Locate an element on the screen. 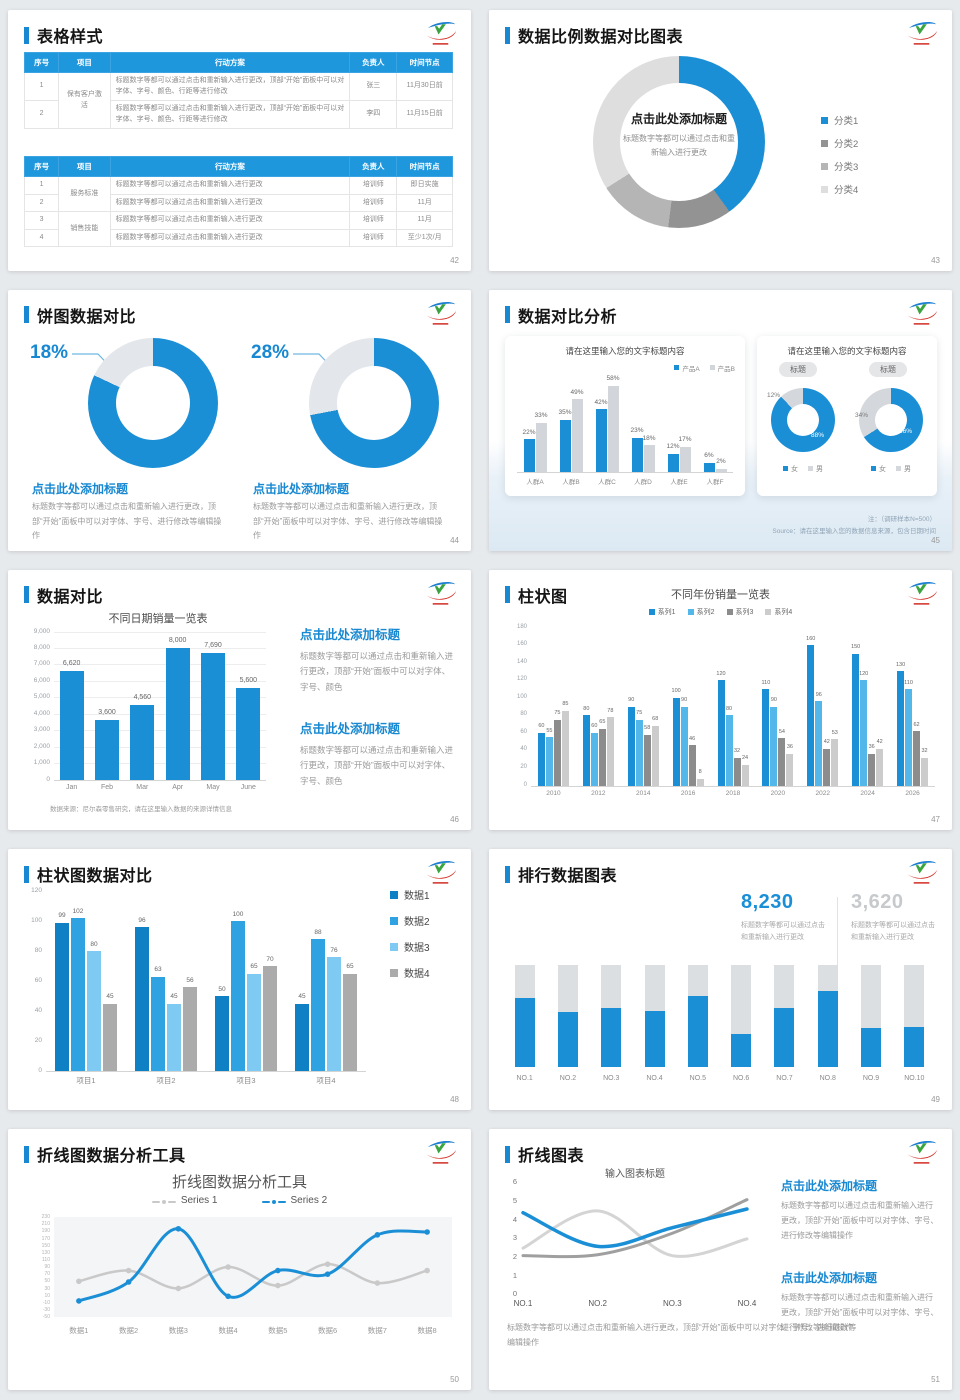  y-axis-tick: 100 is located at coordinates (521, 696).